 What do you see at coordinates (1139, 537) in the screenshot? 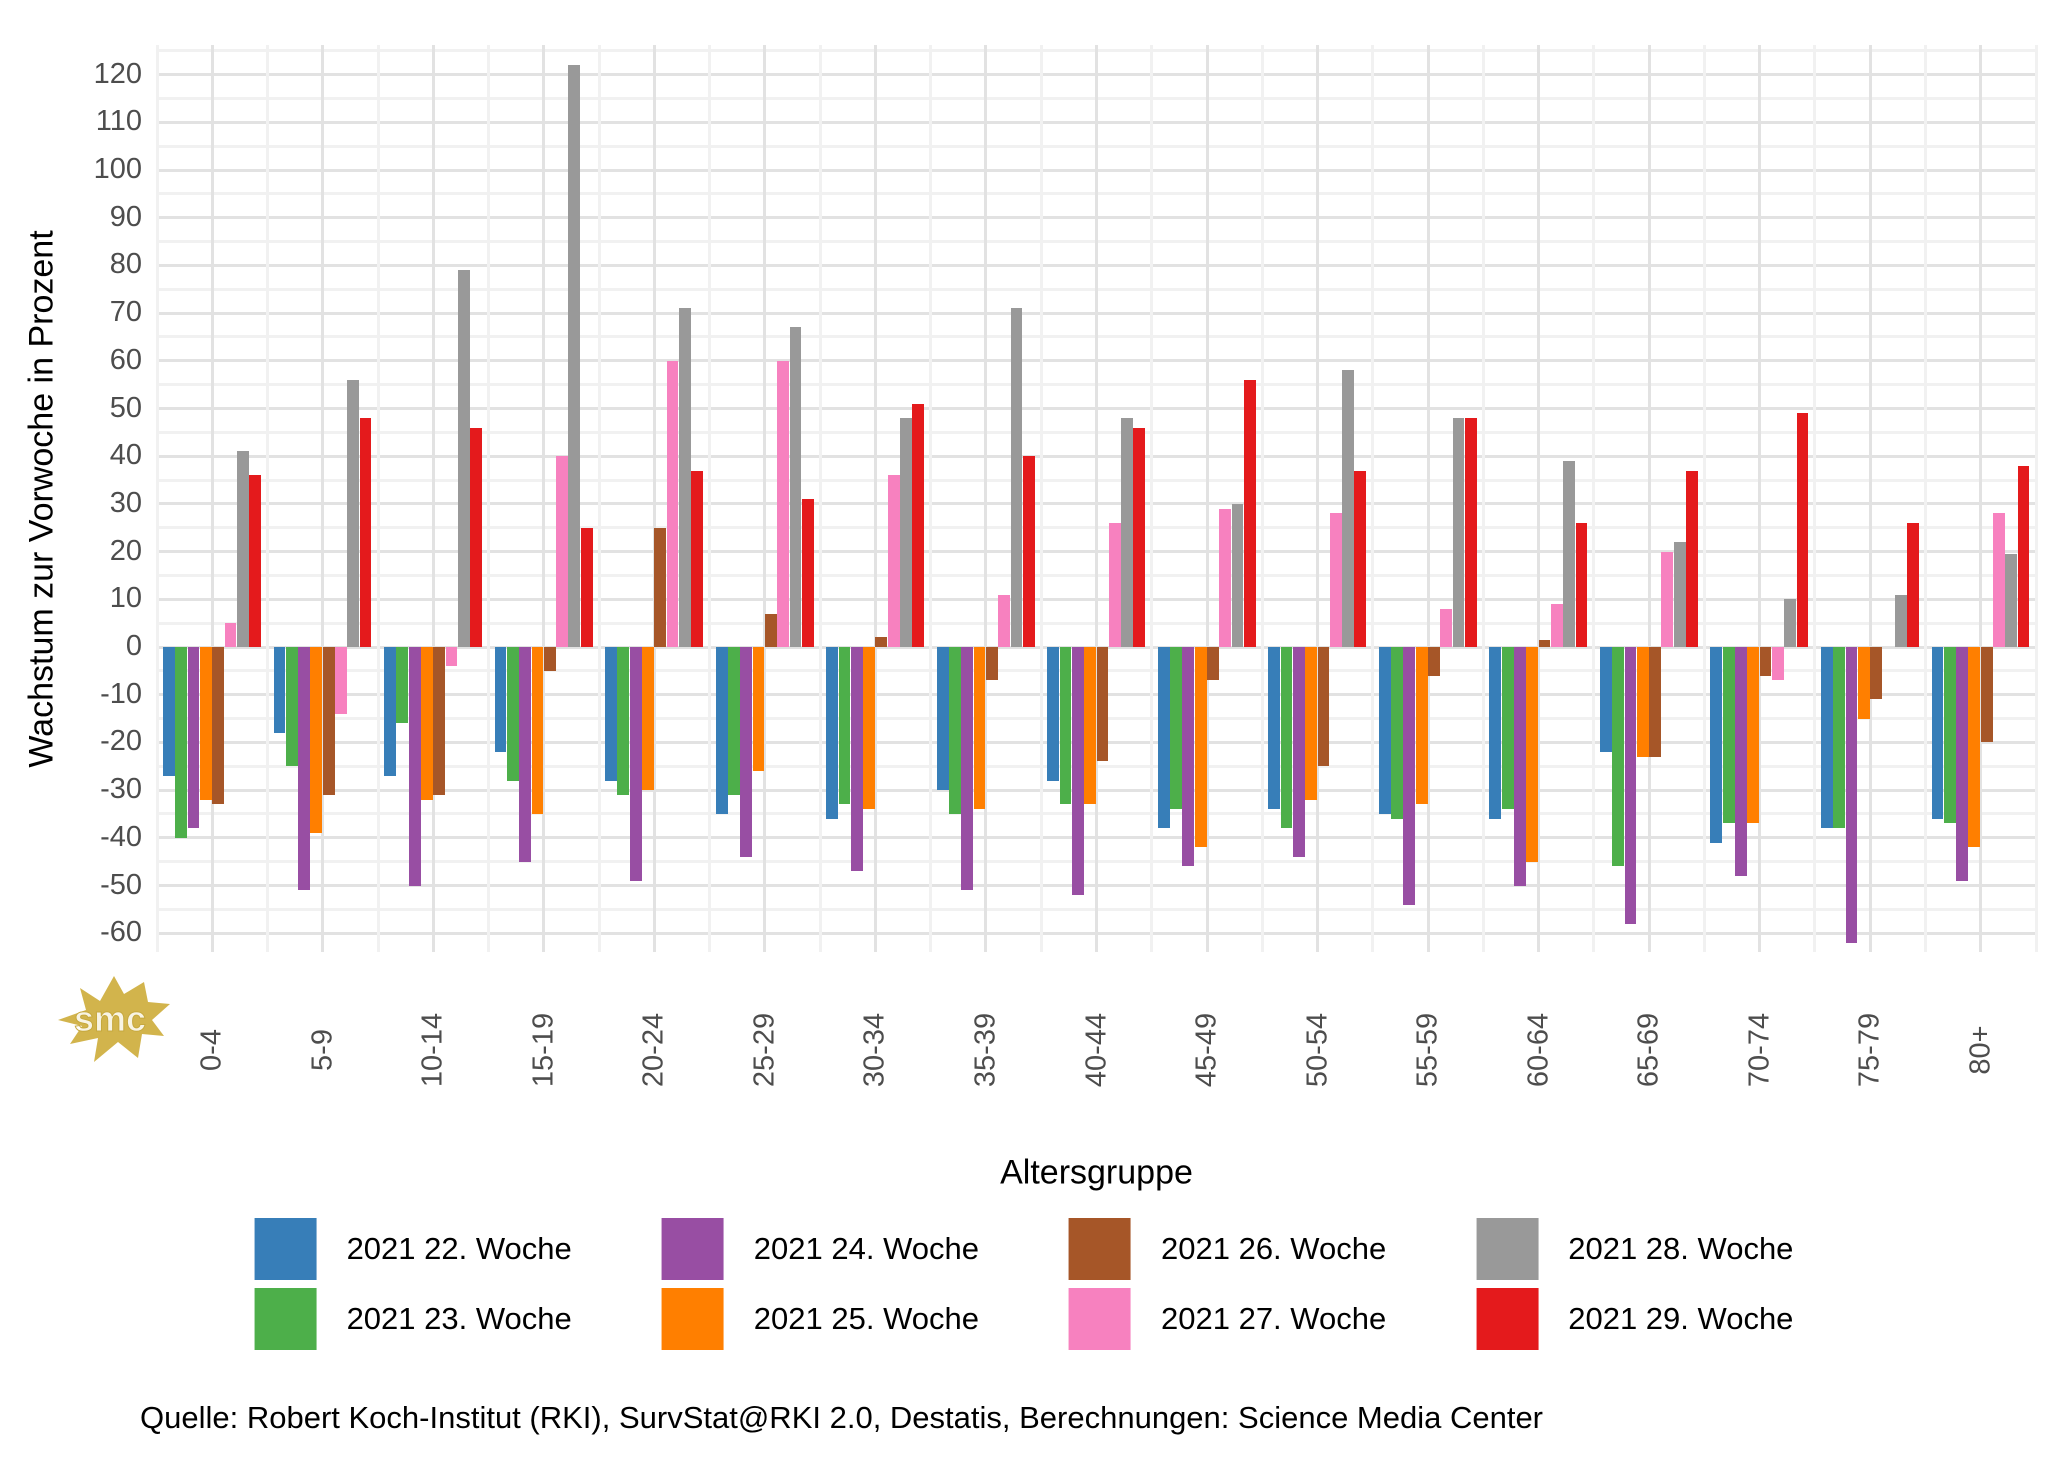
I see `bar-40-44-2021_29._Woche` at bounding box center [1139, 537].